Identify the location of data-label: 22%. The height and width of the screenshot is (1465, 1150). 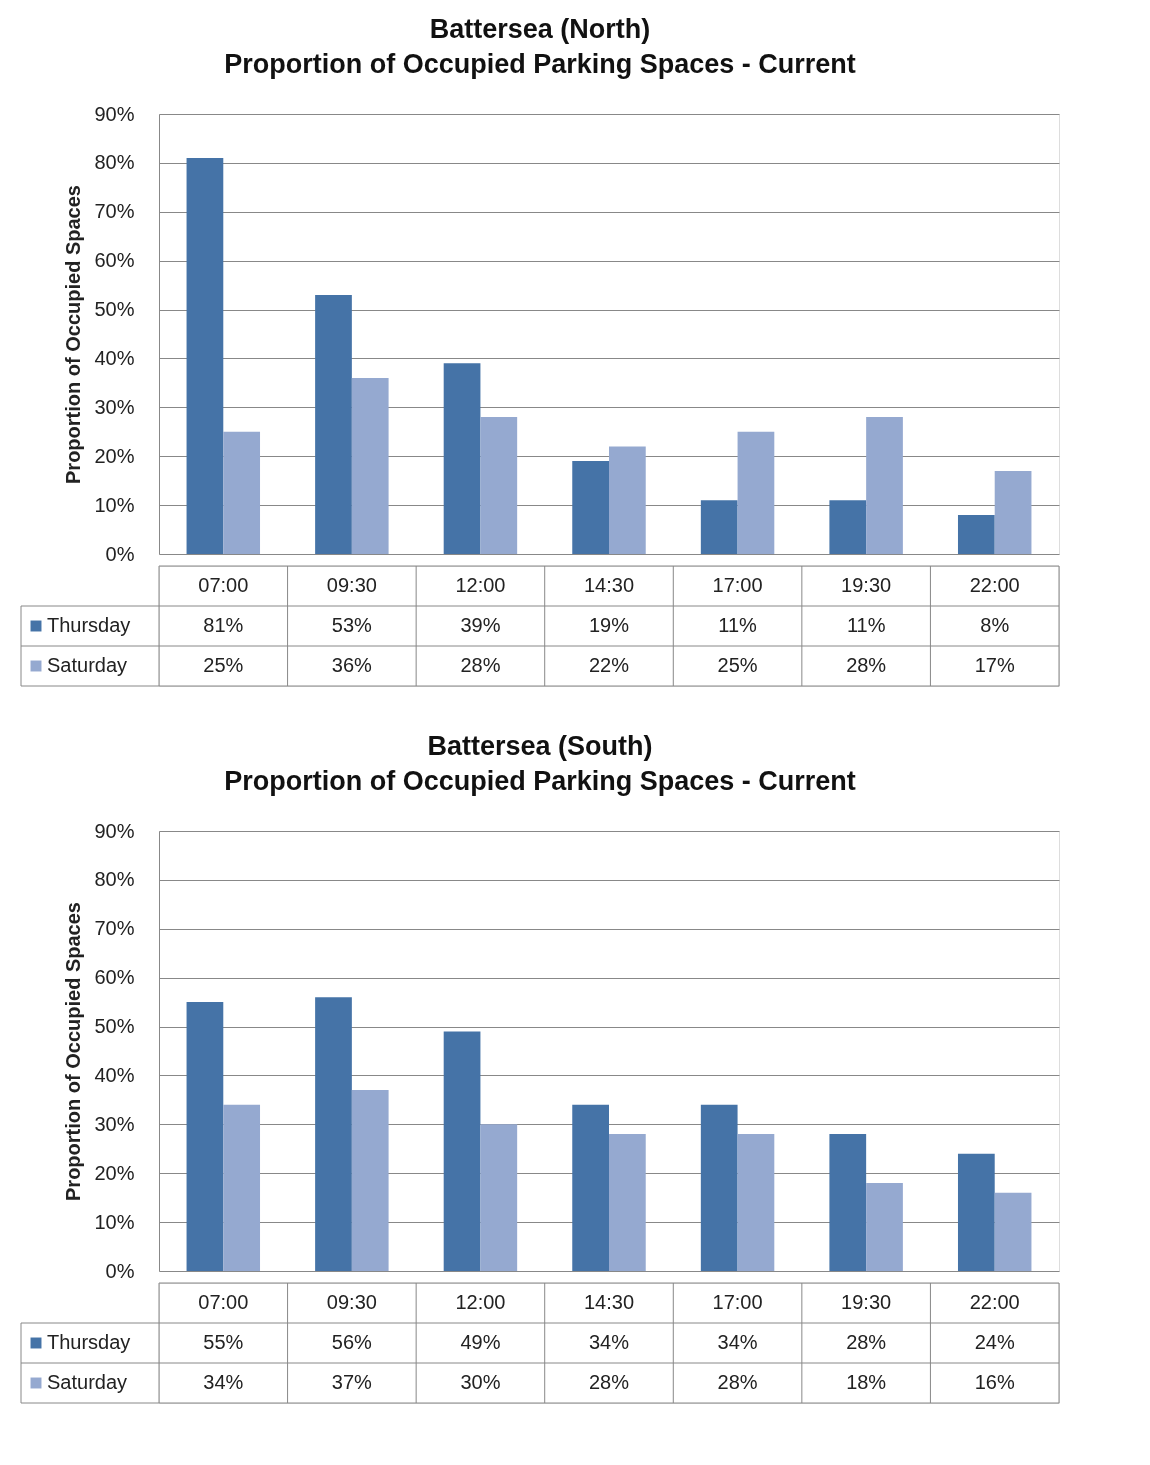
(609, 665).